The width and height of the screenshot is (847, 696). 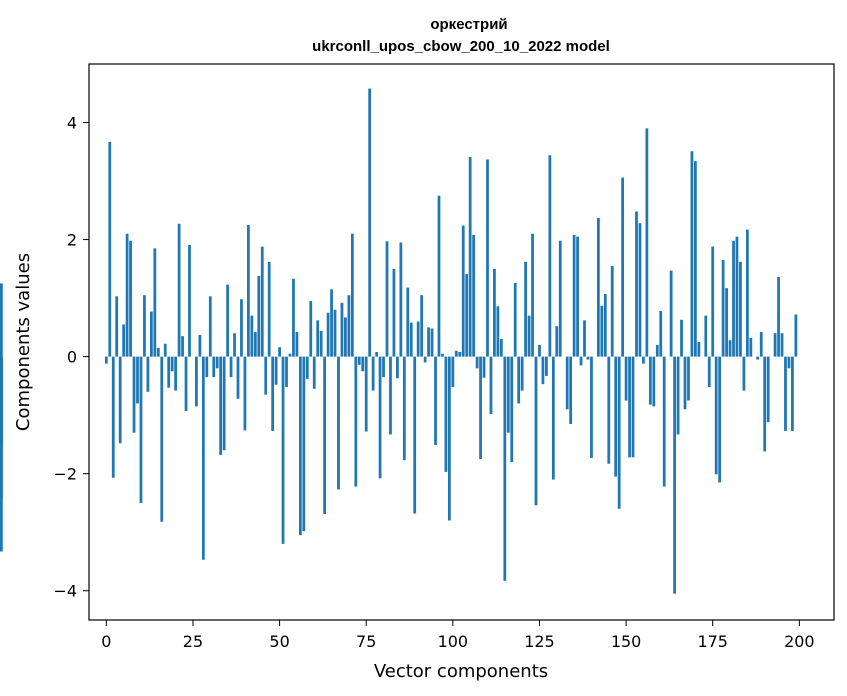 I want to click on y-tick-label-4: 4, so click(x=72, y=123).